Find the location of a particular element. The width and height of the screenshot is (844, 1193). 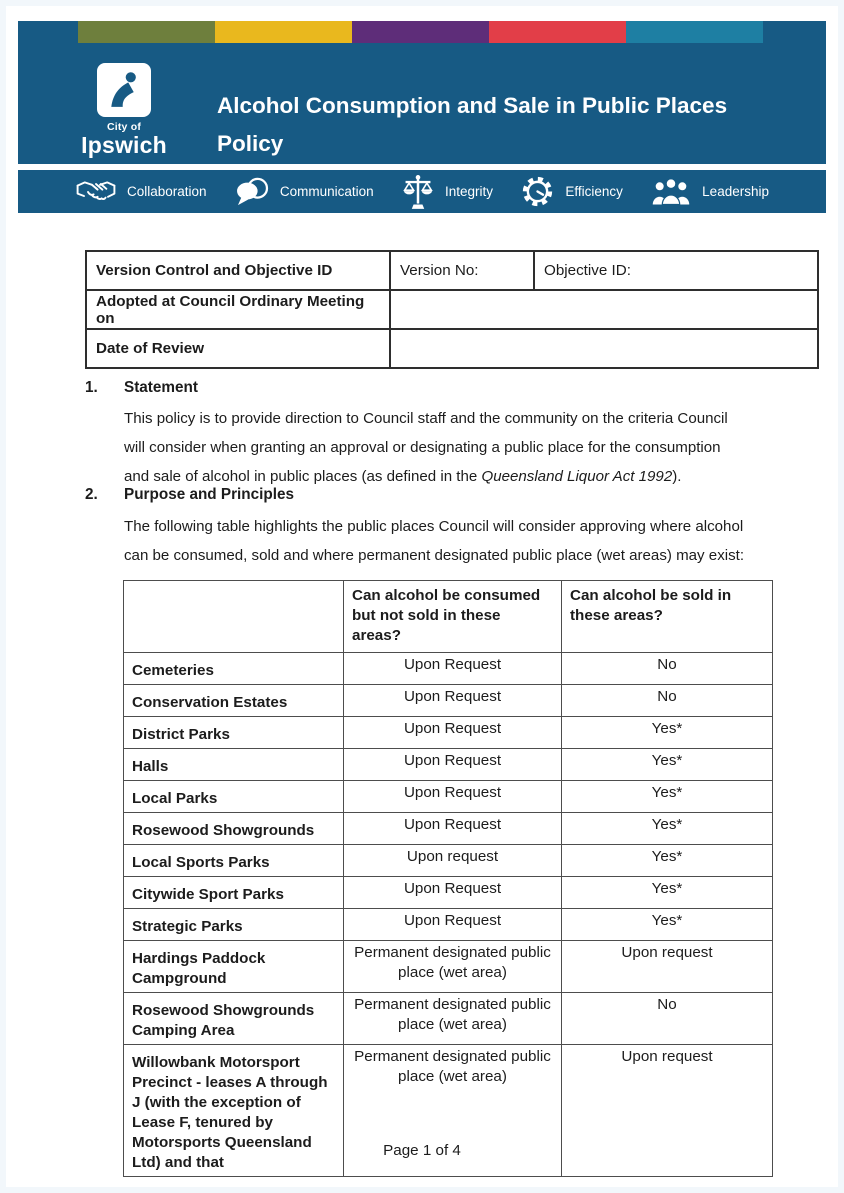

line-text: ). is located at coordinates (677, 477).